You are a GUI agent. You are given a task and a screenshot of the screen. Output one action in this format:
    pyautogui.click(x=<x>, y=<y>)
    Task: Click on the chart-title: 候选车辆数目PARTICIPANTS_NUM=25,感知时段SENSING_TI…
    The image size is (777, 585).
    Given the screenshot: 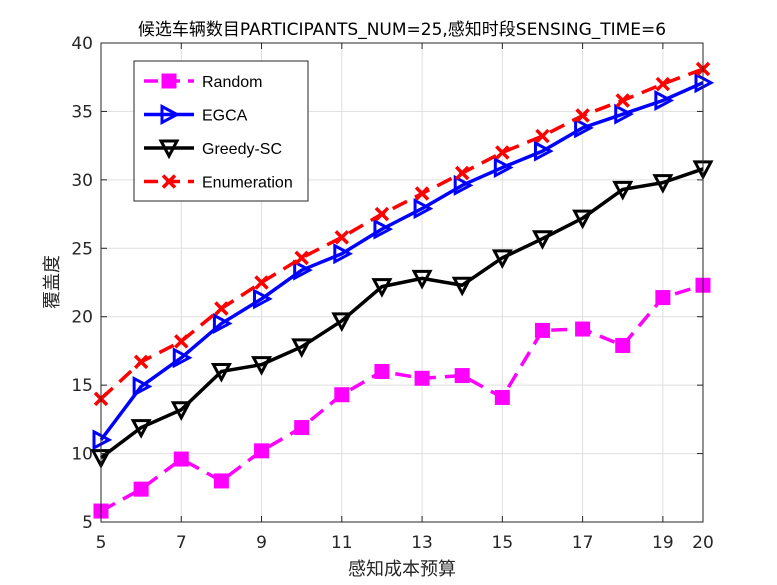 What is the action you would take?
    pyautogui.click(x=402, y=30)
    